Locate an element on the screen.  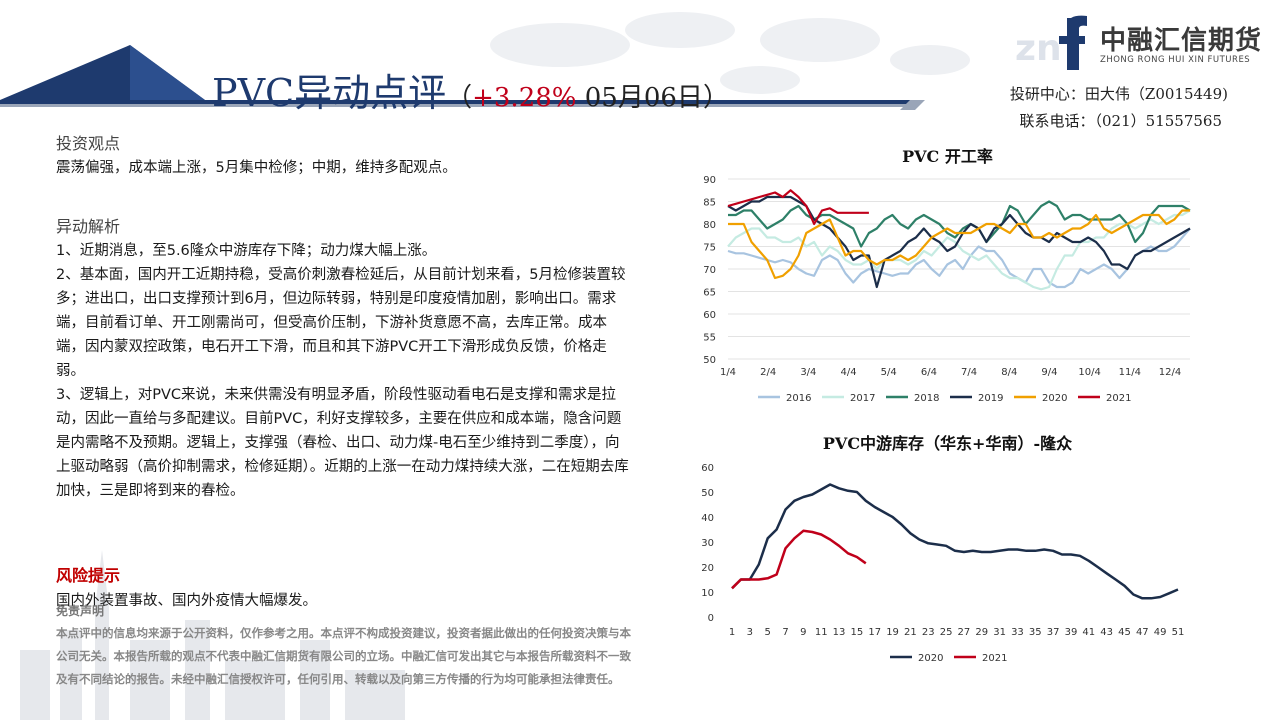
title-paren-open: （ is located at coordinates (459, 98).